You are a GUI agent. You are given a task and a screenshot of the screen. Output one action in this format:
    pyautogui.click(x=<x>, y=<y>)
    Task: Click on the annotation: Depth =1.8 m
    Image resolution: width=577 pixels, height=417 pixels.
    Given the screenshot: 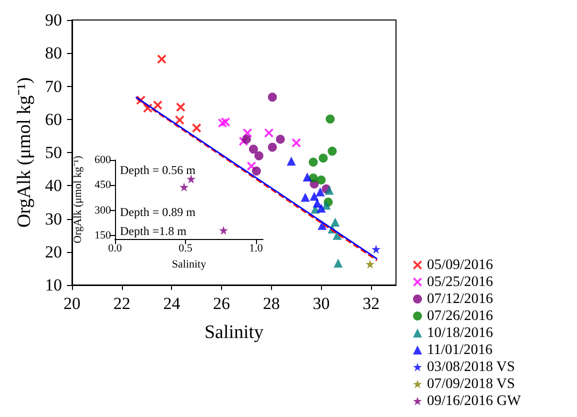 What is the action you would take?
    pyautogui.click(x=154, y=231)
    